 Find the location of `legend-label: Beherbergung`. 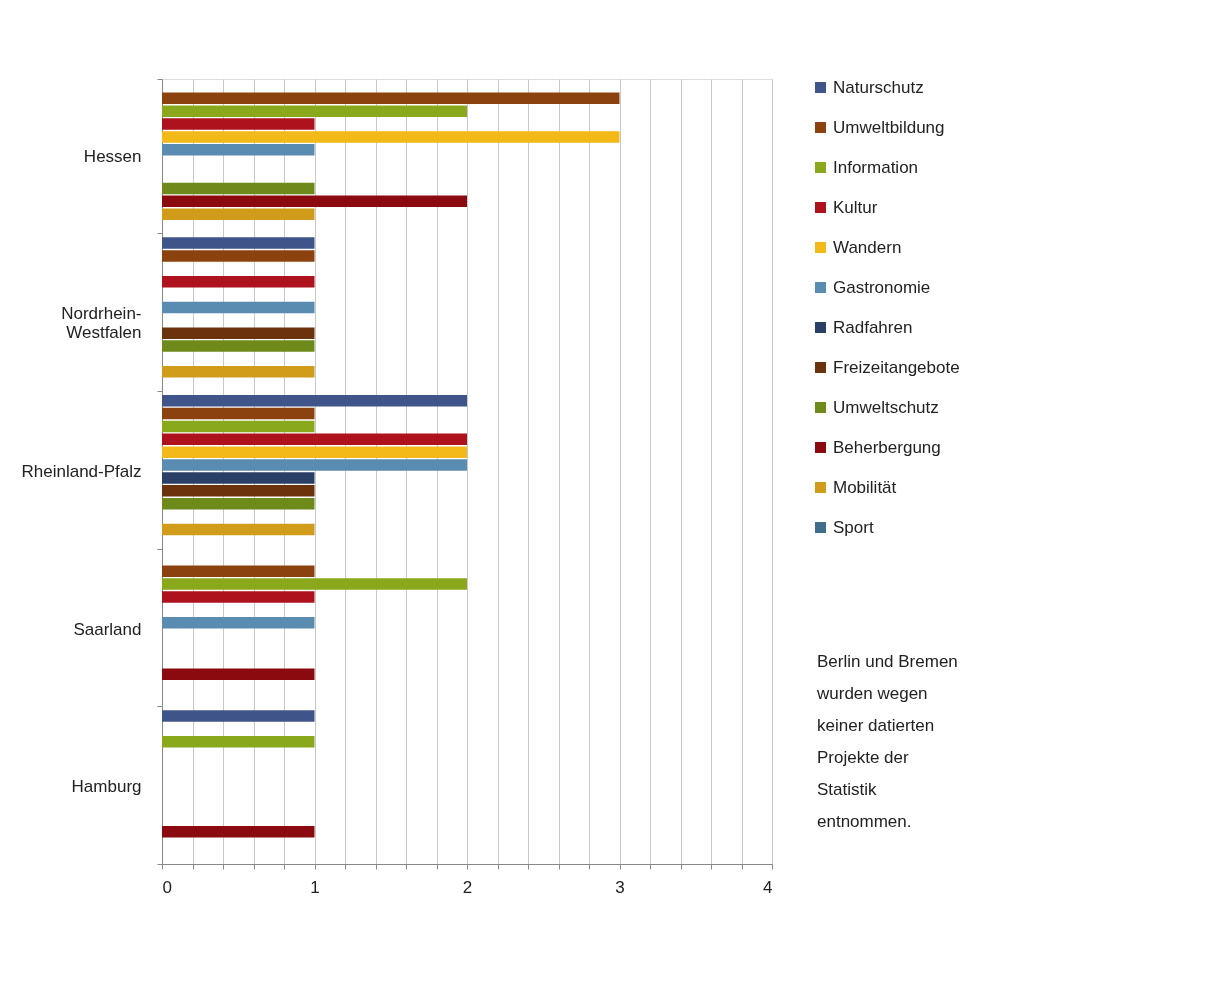

legend-label: Beherbergung is located at coordinates (887, 447).